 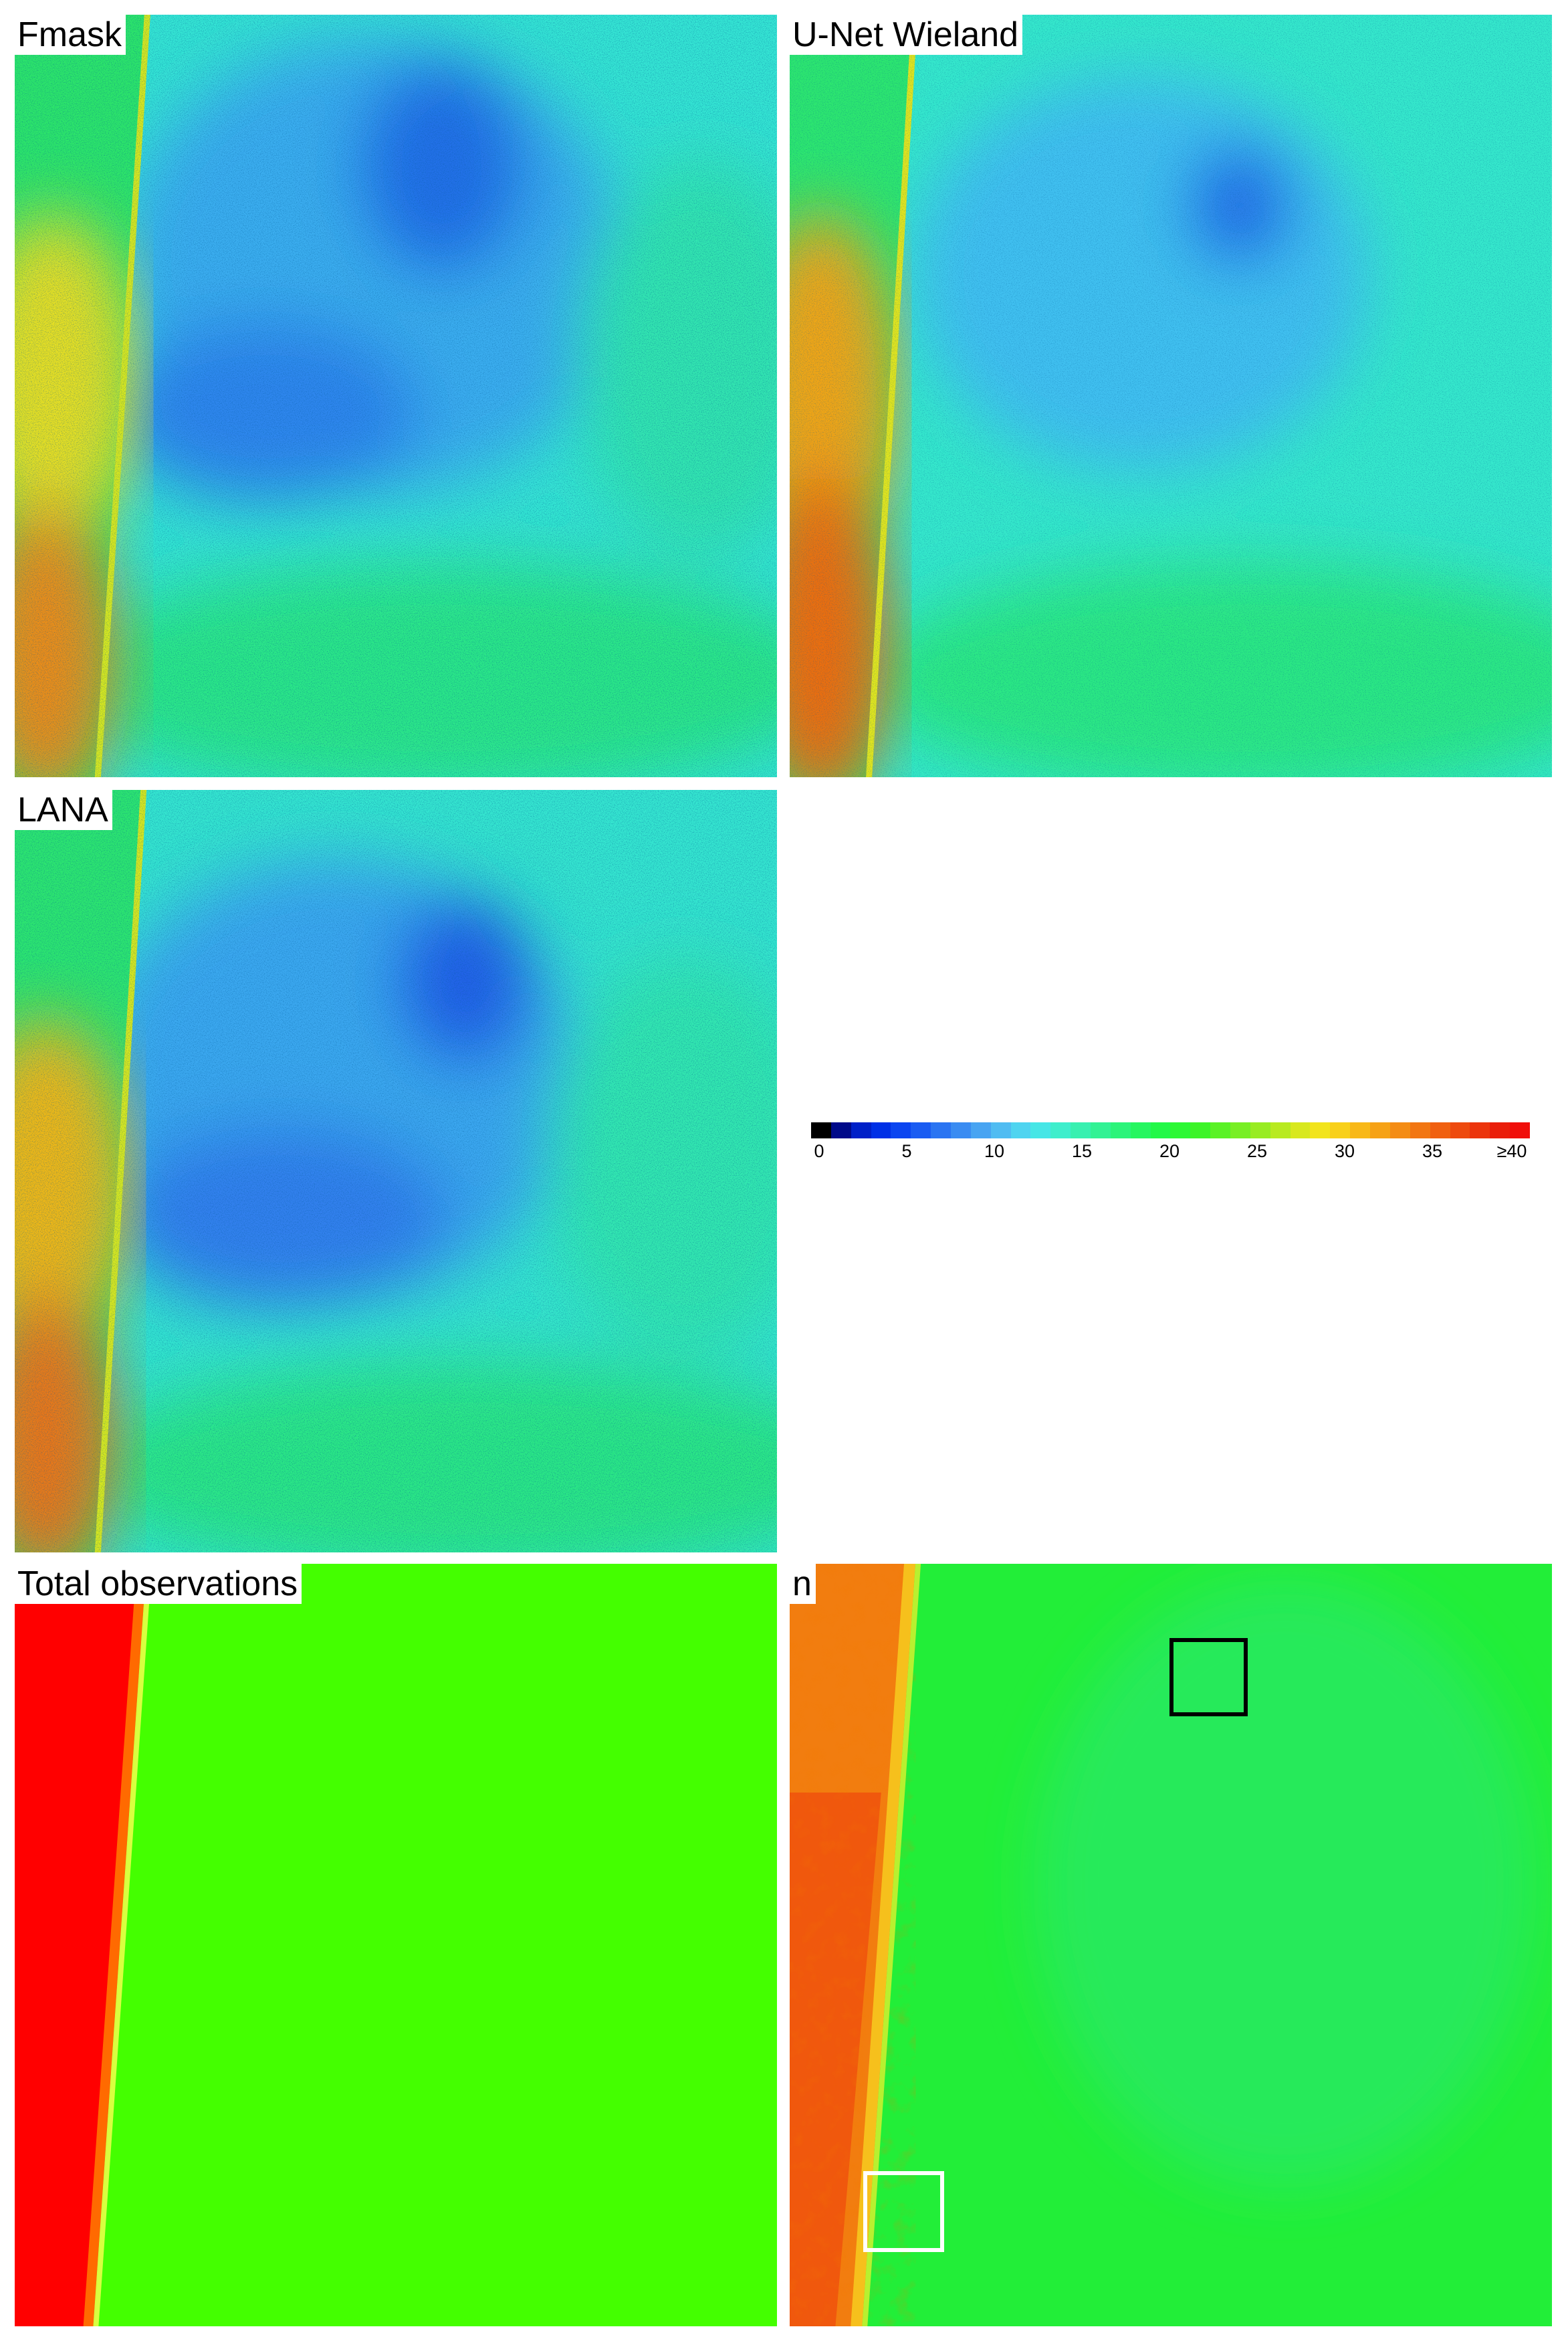 What do you see at coordinates (906, 35) in the screenshot?
I see `unet-wieland-panel-label: U-Net Wieland` at bounding box center [906, 35].